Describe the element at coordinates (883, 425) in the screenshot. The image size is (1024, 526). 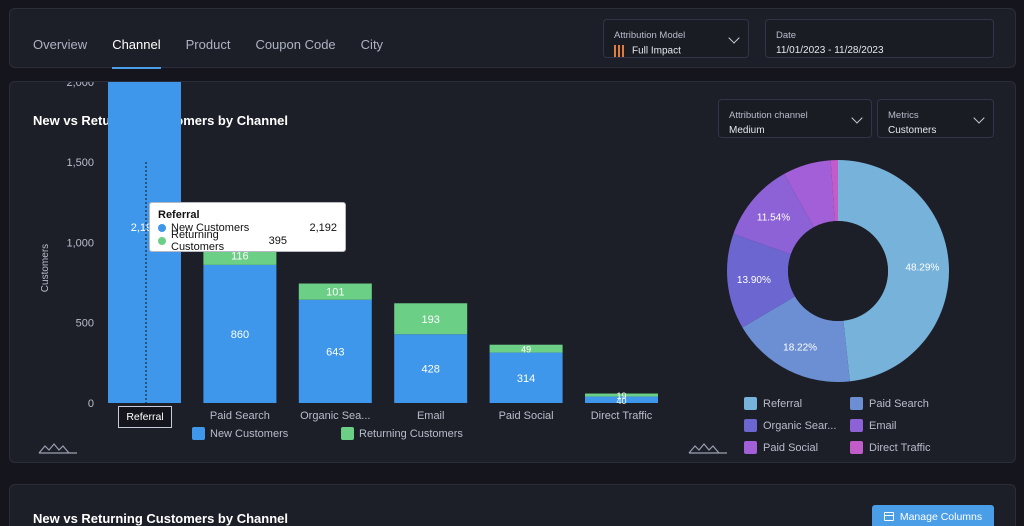
I see `legend-label: Email` at that location.